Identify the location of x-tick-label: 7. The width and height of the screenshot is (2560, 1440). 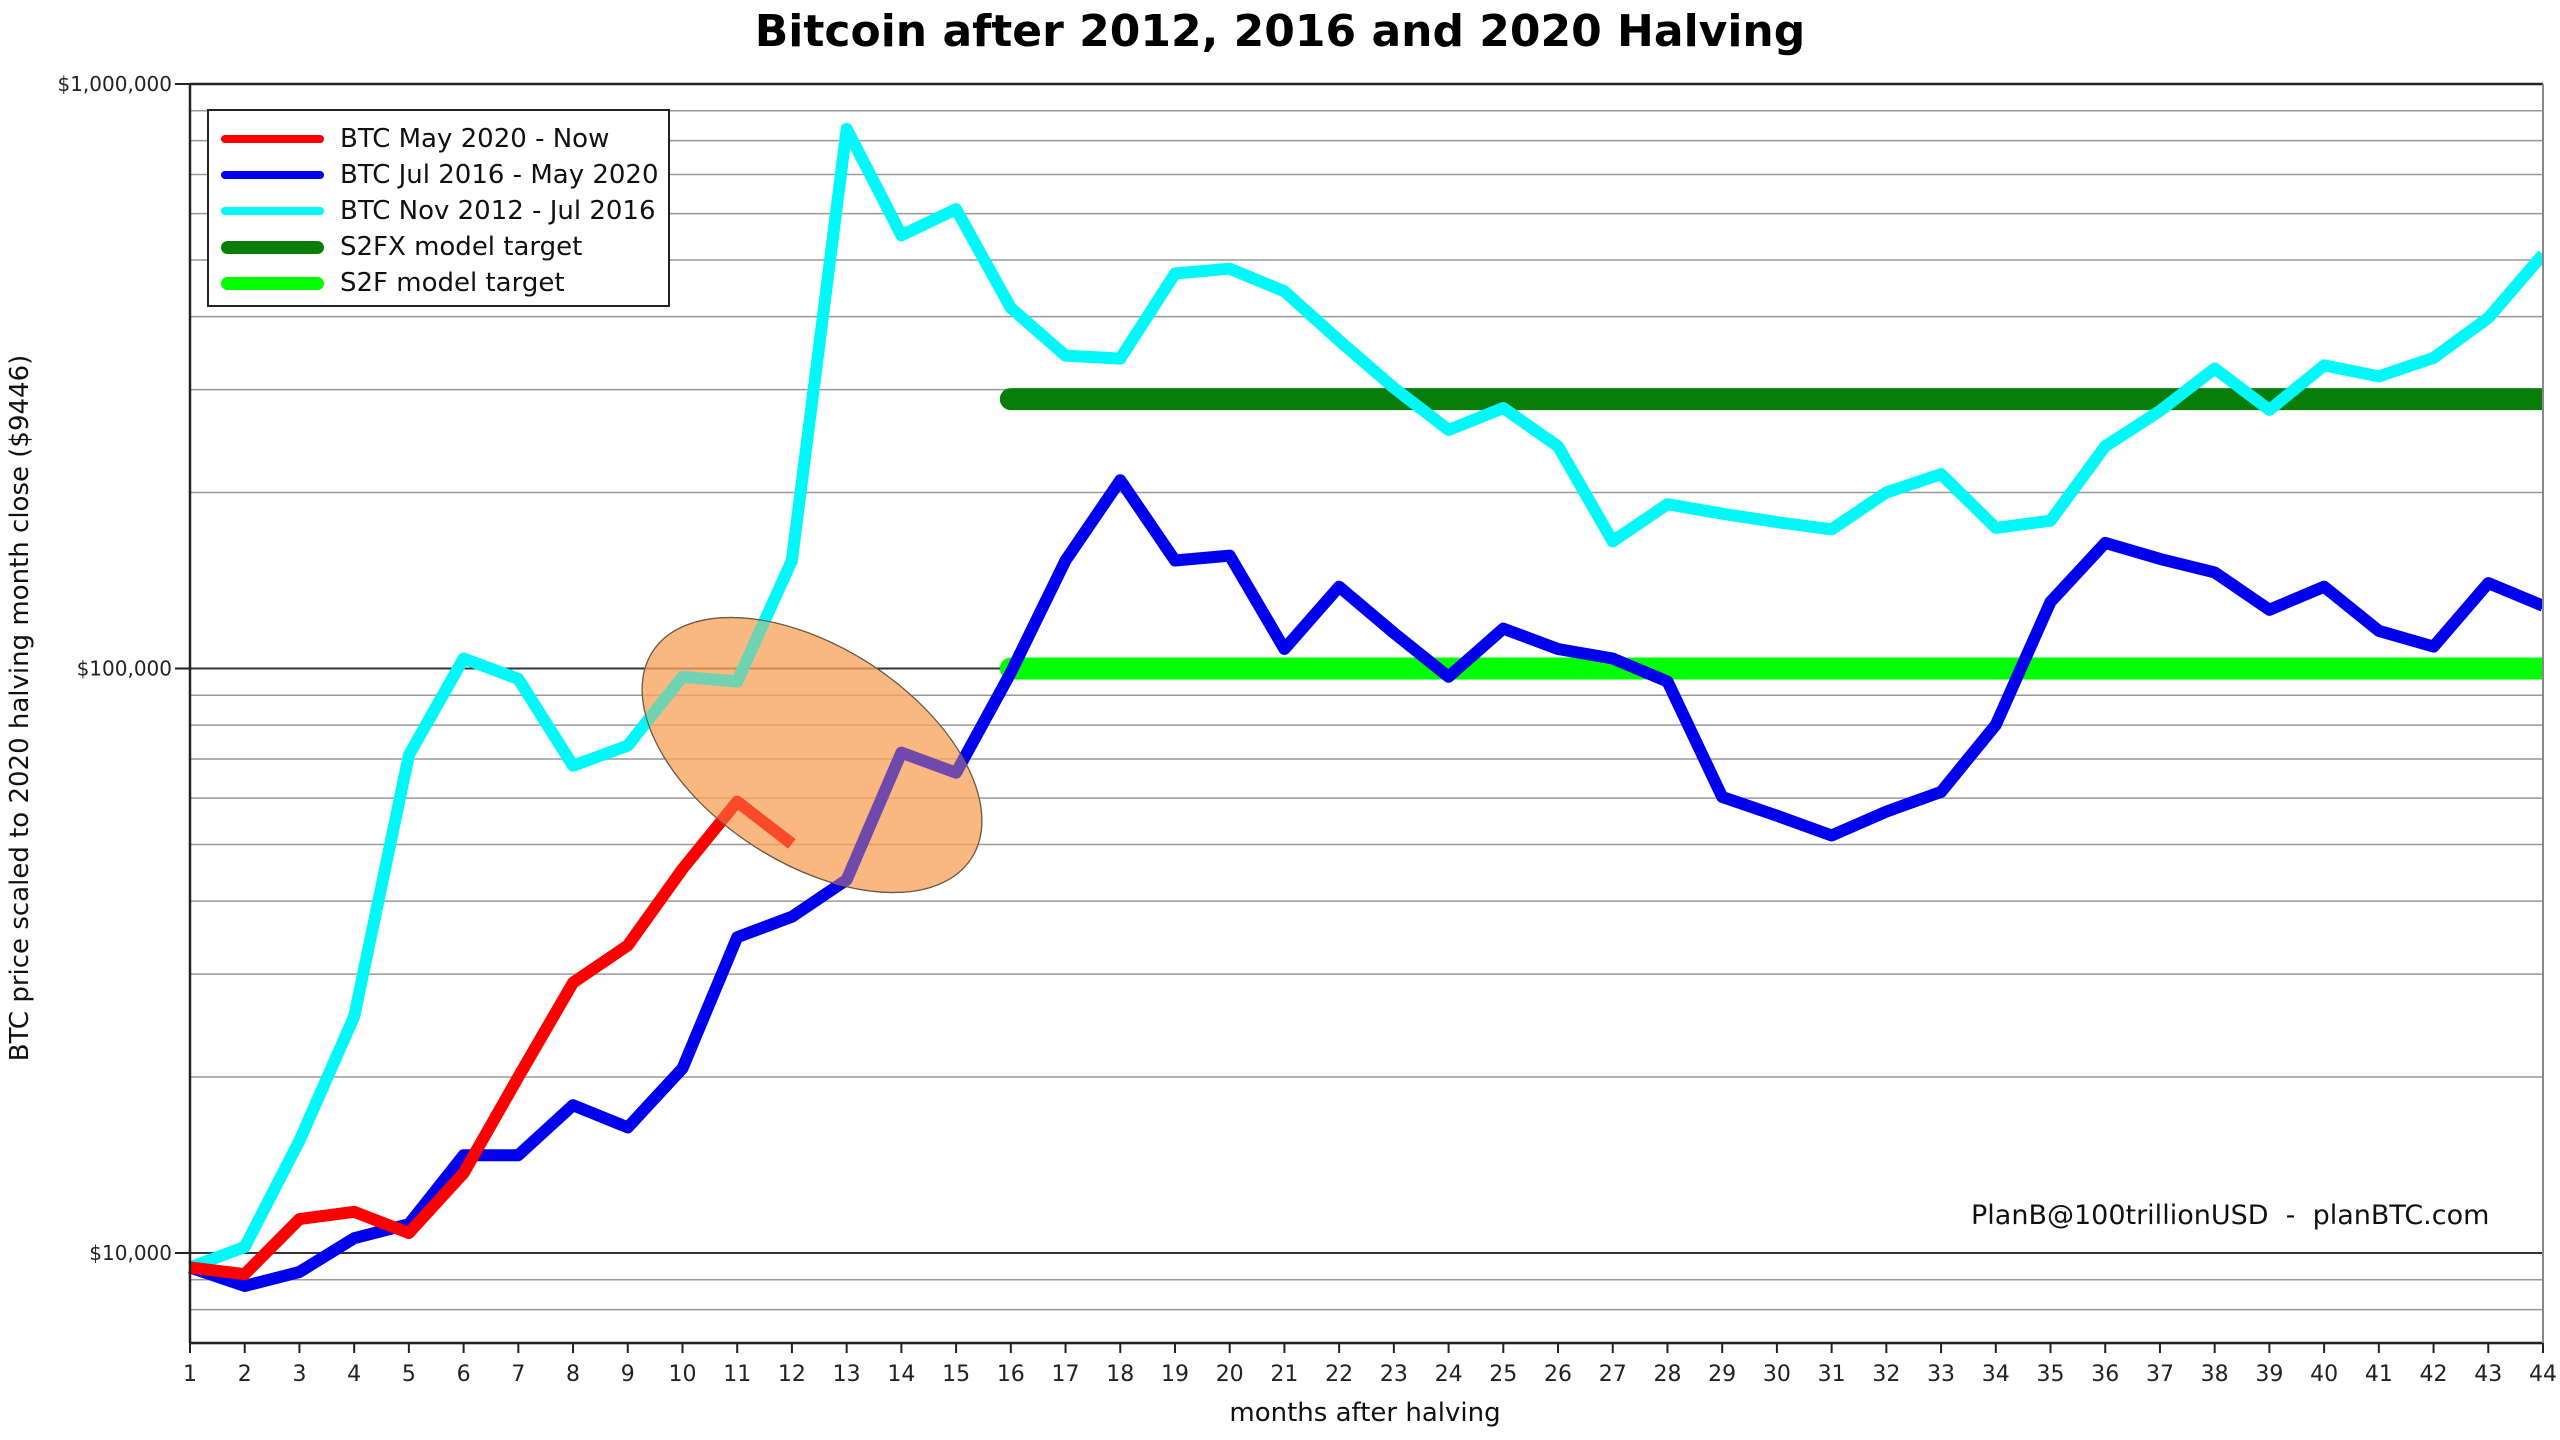
(518, 1374).